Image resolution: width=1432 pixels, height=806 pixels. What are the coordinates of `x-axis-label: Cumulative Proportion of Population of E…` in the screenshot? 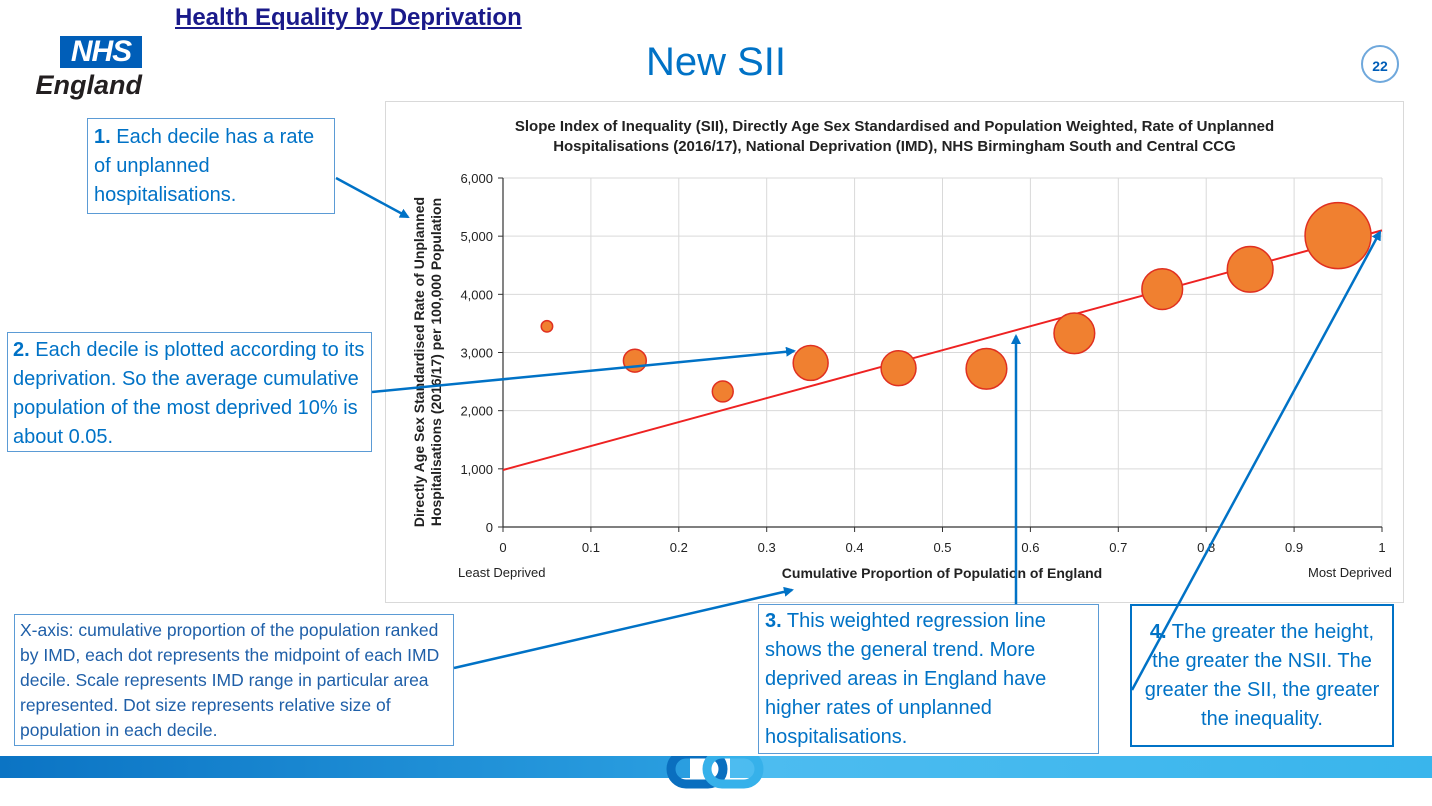 It's located at (942, 573).